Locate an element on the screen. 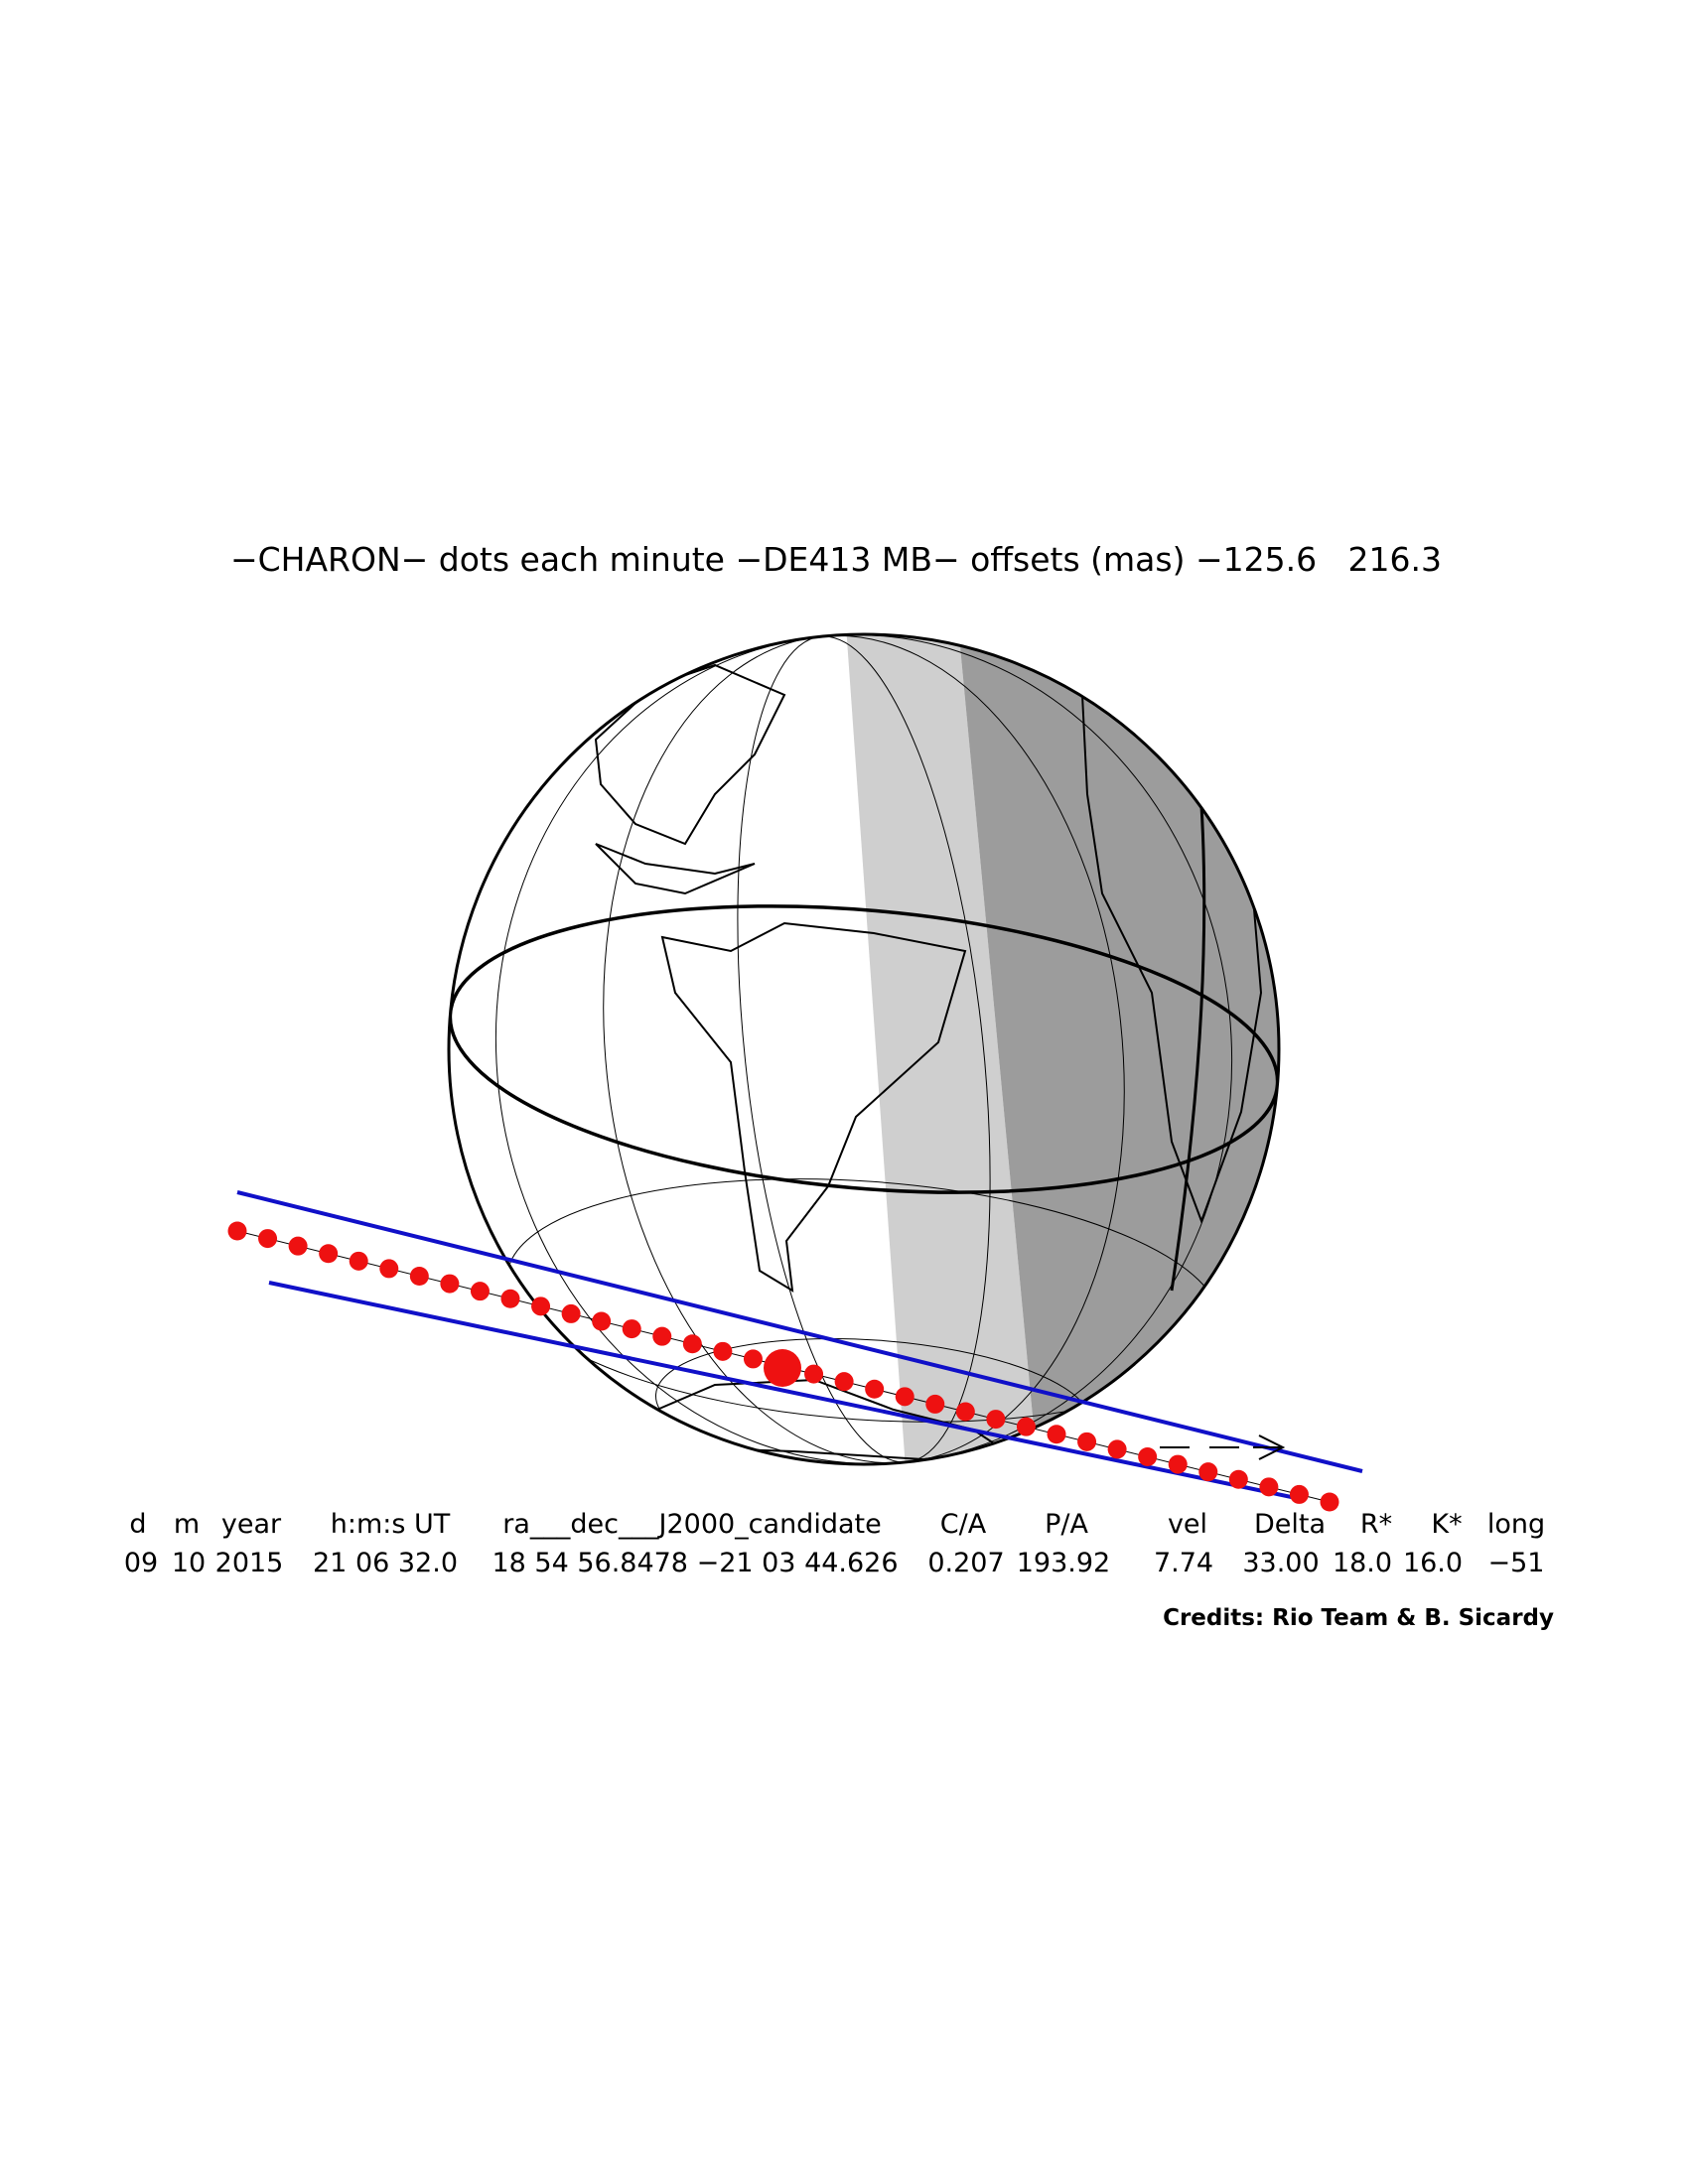 This screenshot has width=1688, height=2184. column-header: K* is located at coordinates (1446, 1524).